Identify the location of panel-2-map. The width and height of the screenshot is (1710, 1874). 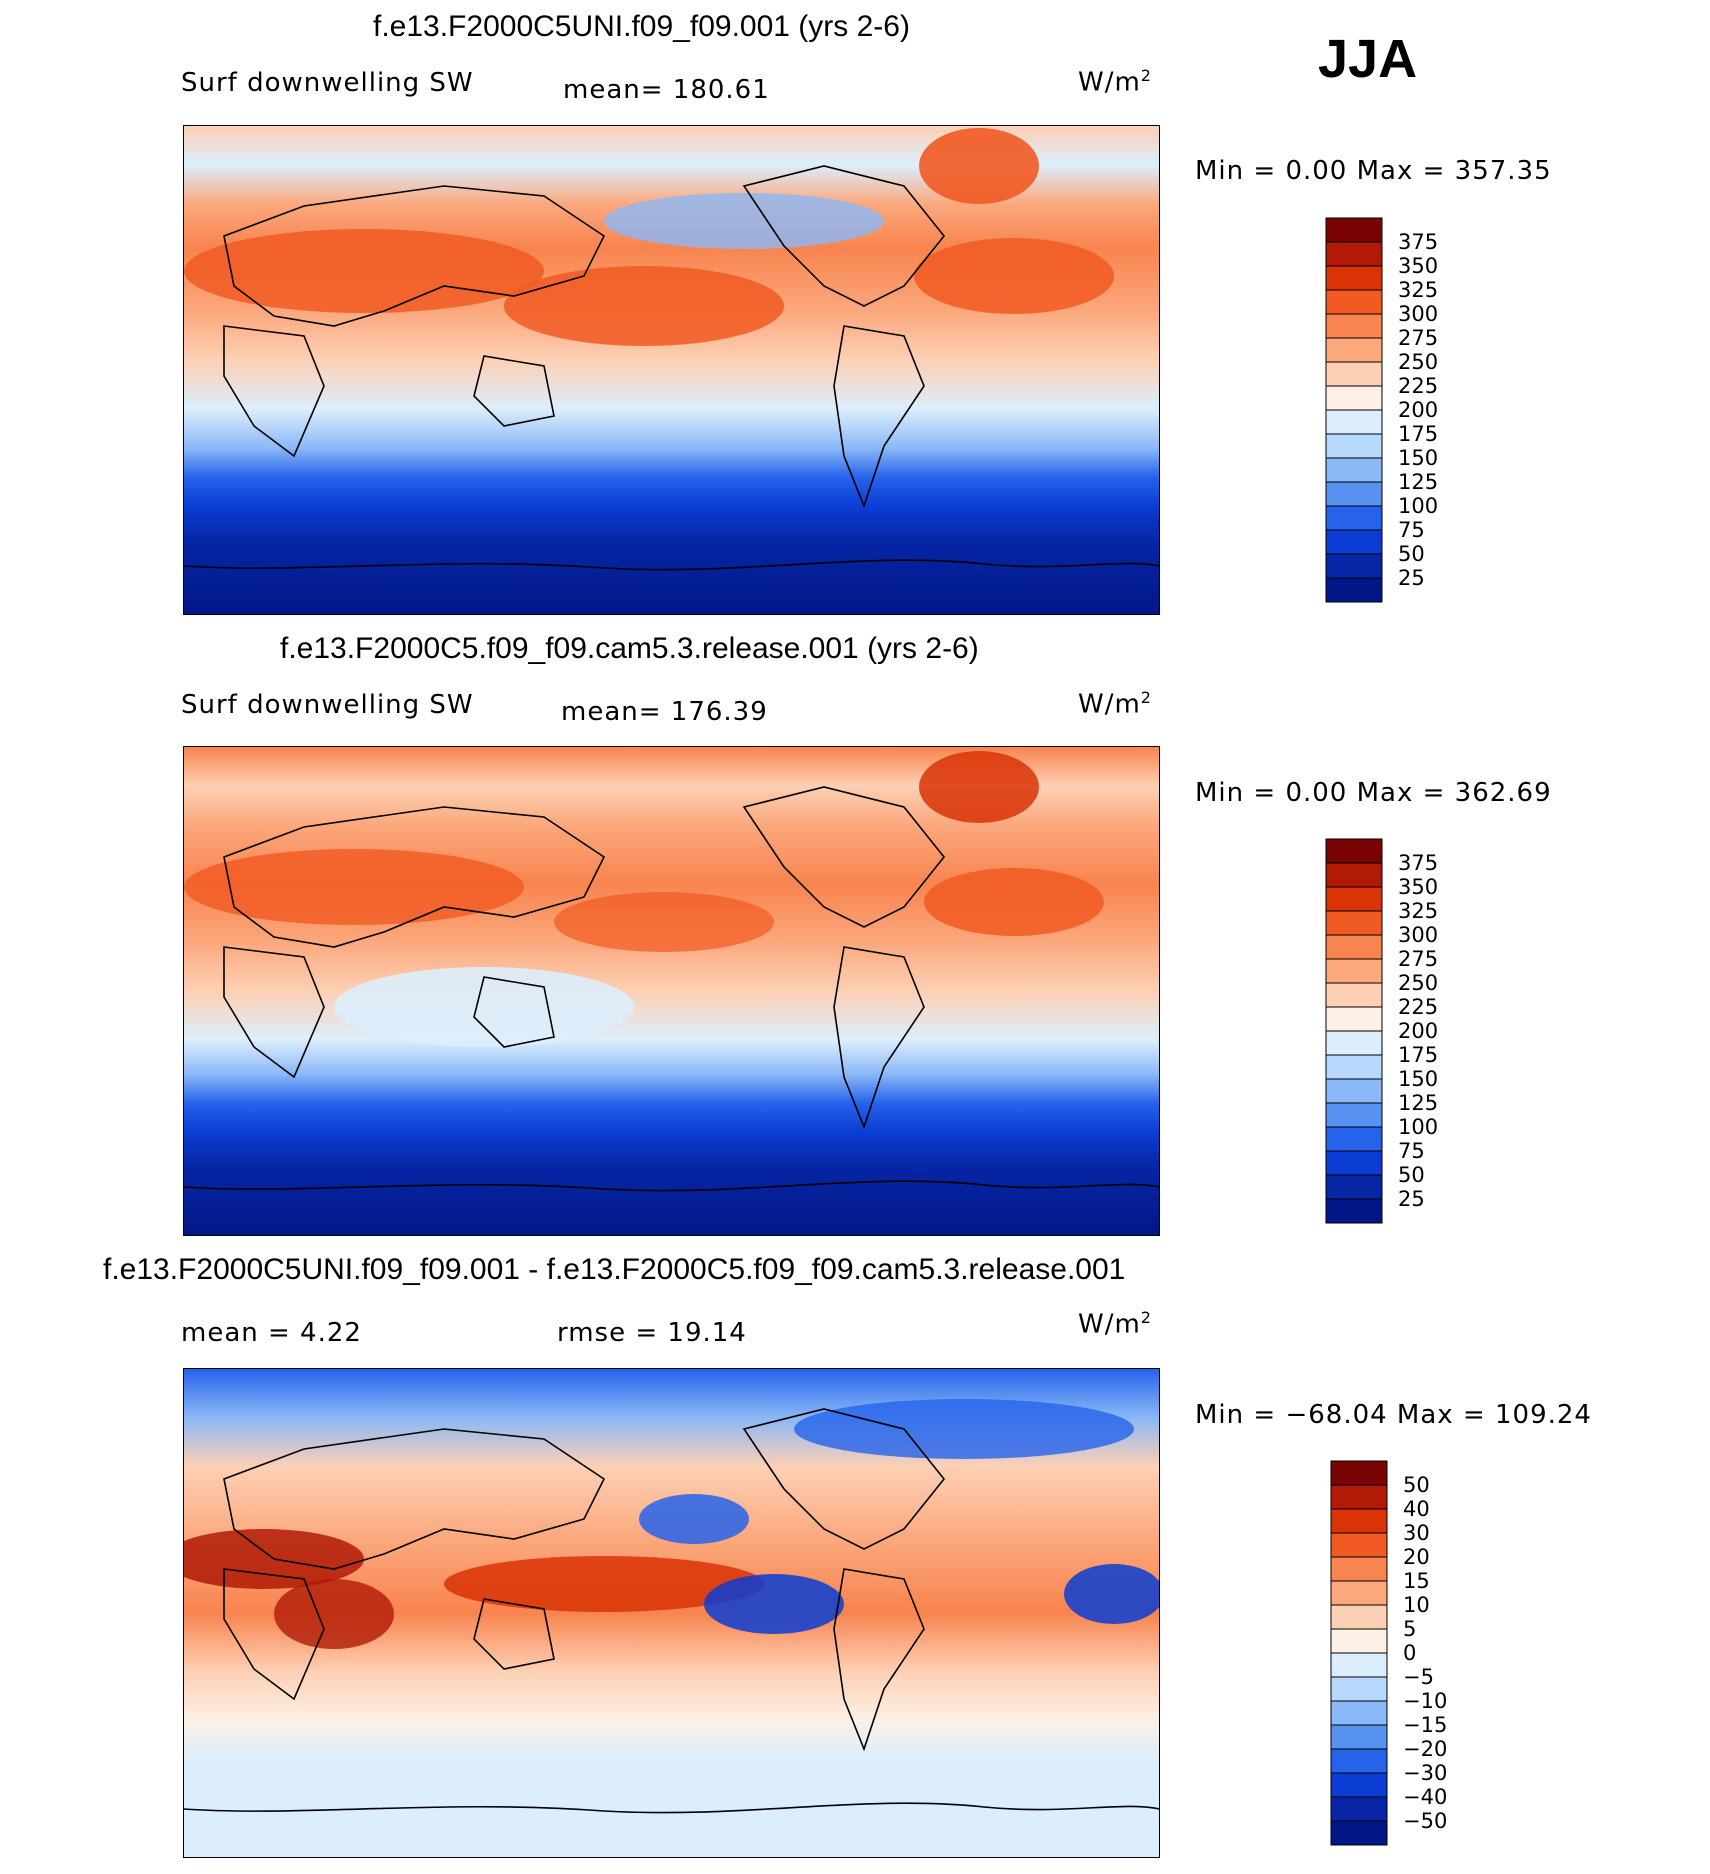
(671, 991).